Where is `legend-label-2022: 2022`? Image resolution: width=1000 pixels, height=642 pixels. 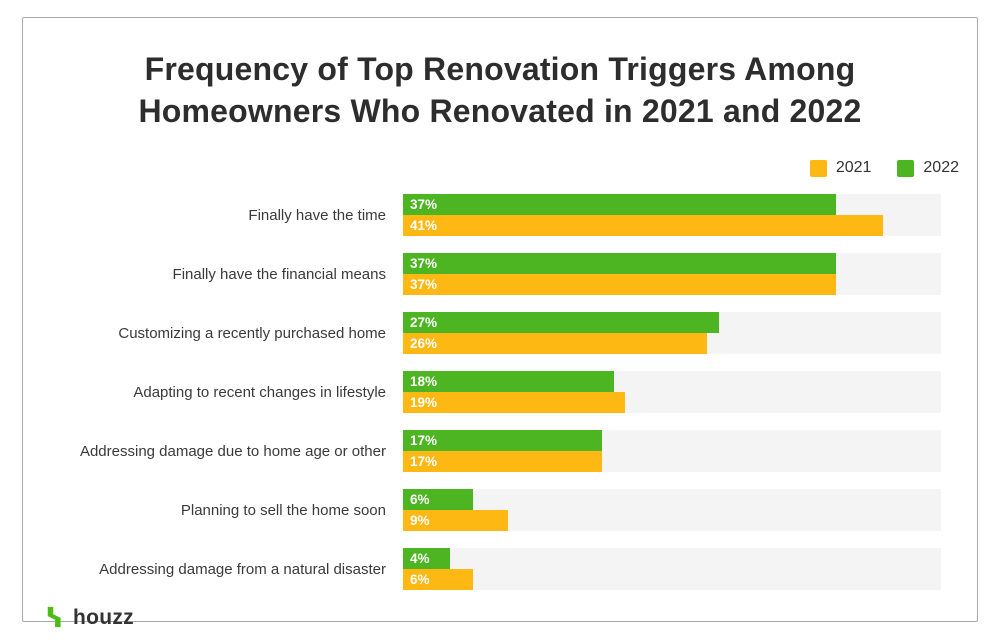
legend-label-2022: 2022 is located at coordinates (941, 167).